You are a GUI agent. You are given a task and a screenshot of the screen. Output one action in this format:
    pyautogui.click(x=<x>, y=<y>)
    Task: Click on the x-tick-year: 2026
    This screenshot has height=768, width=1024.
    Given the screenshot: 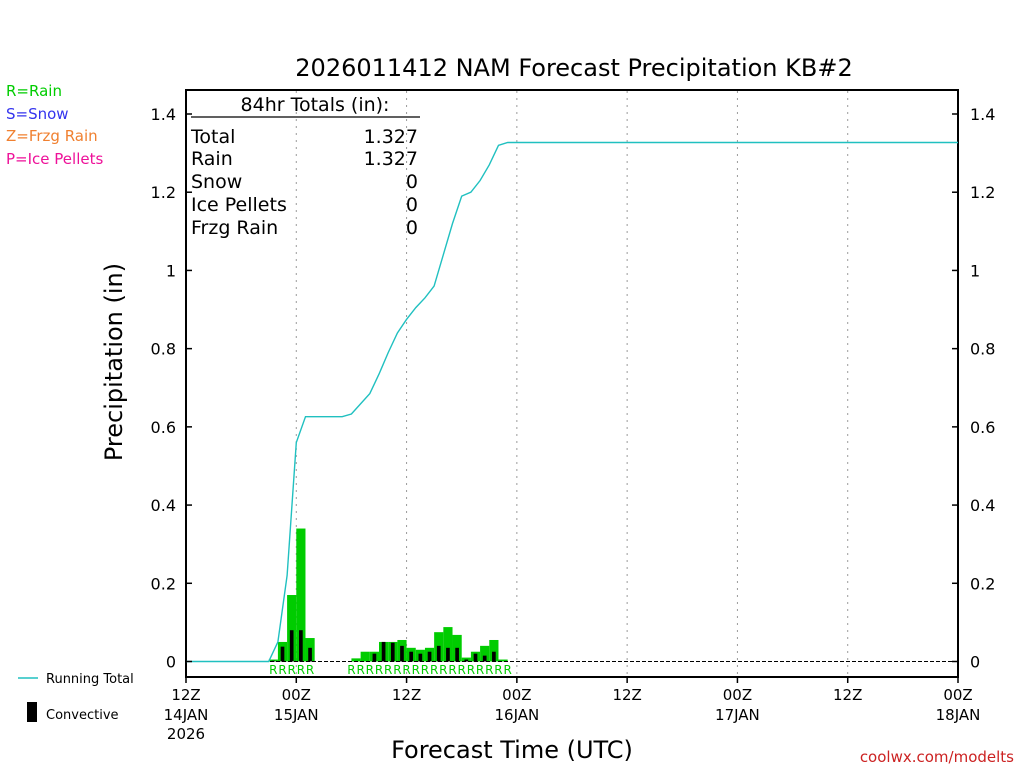 What is the action you would take?
    pyautogui.click(x=186, y=734)
    